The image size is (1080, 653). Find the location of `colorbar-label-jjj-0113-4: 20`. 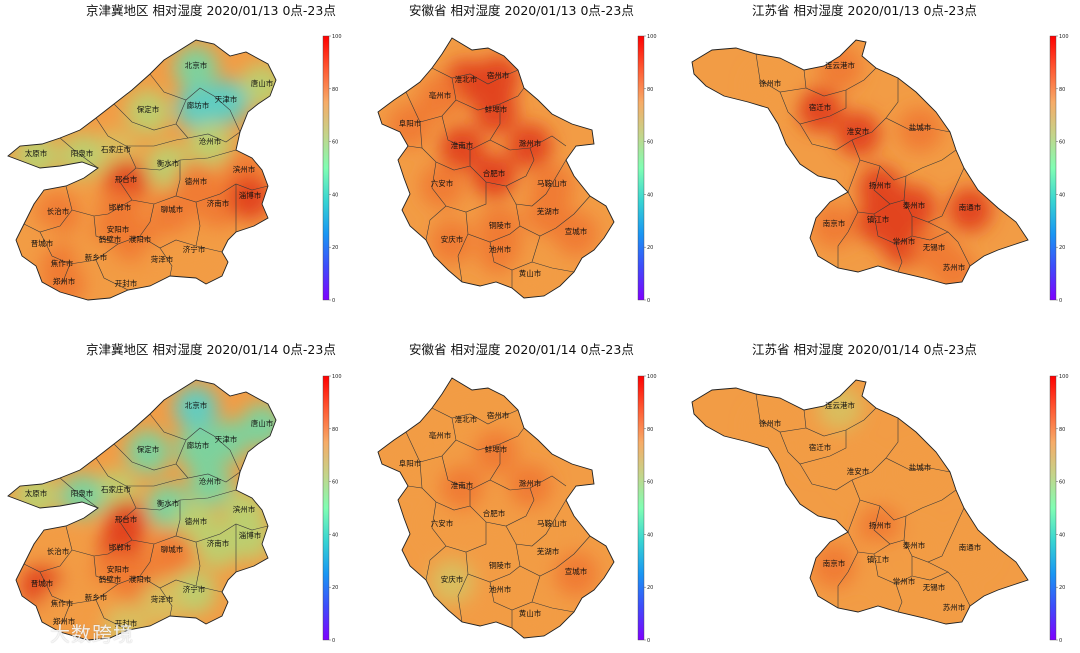

colorbar-label-jjj-0113-4: 20 is located at coordinates (335, 248).